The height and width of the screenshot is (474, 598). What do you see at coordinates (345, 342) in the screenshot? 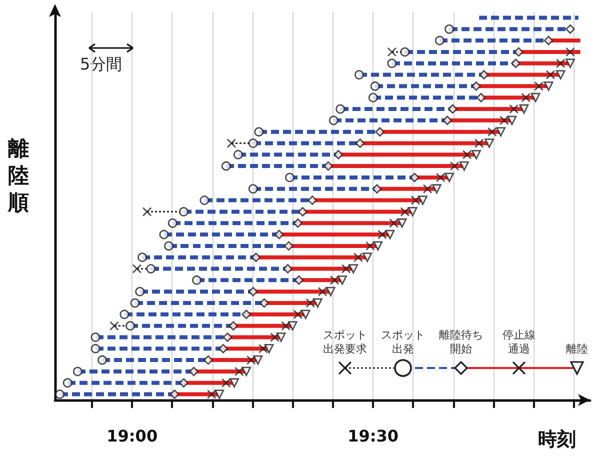
I see `text: スポット出発要求` at bounding box center [345, 342].